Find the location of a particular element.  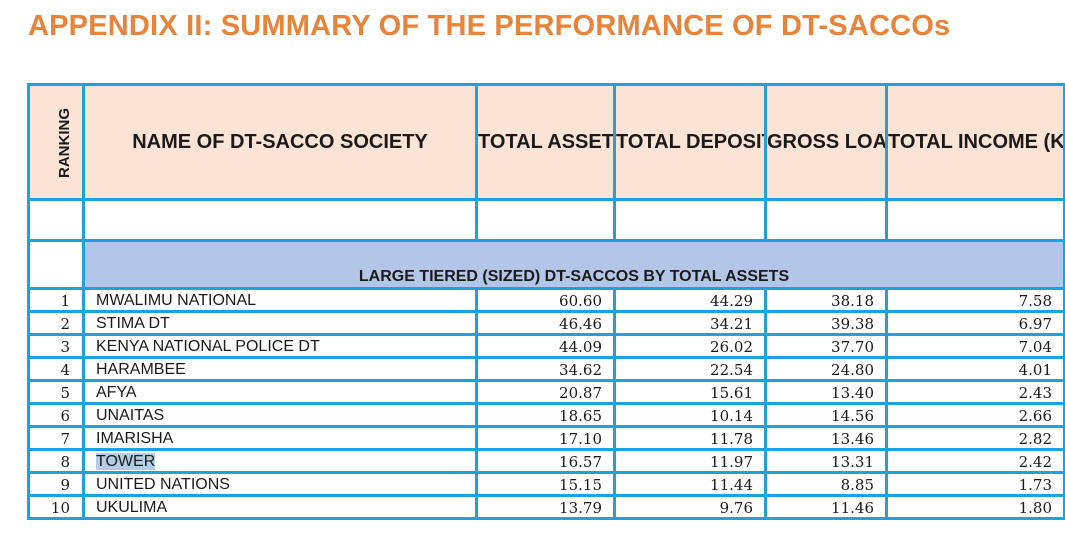

society-name-cell: UKULIMA is located at coordinates (280, 507).